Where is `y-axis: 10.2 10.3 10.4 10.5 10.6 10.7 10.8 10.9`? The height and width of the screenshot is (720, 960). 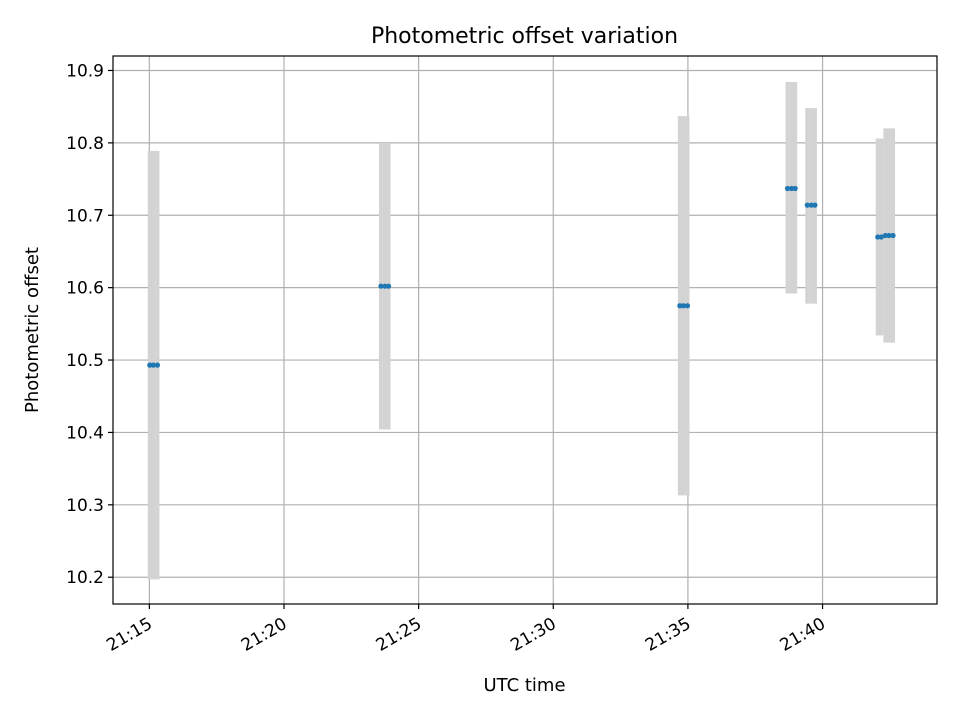
y-axis: 10.2 10.3 10.4 10.5 10.6 10.7 10.8 10.9 is located at coordinates (89, 324).